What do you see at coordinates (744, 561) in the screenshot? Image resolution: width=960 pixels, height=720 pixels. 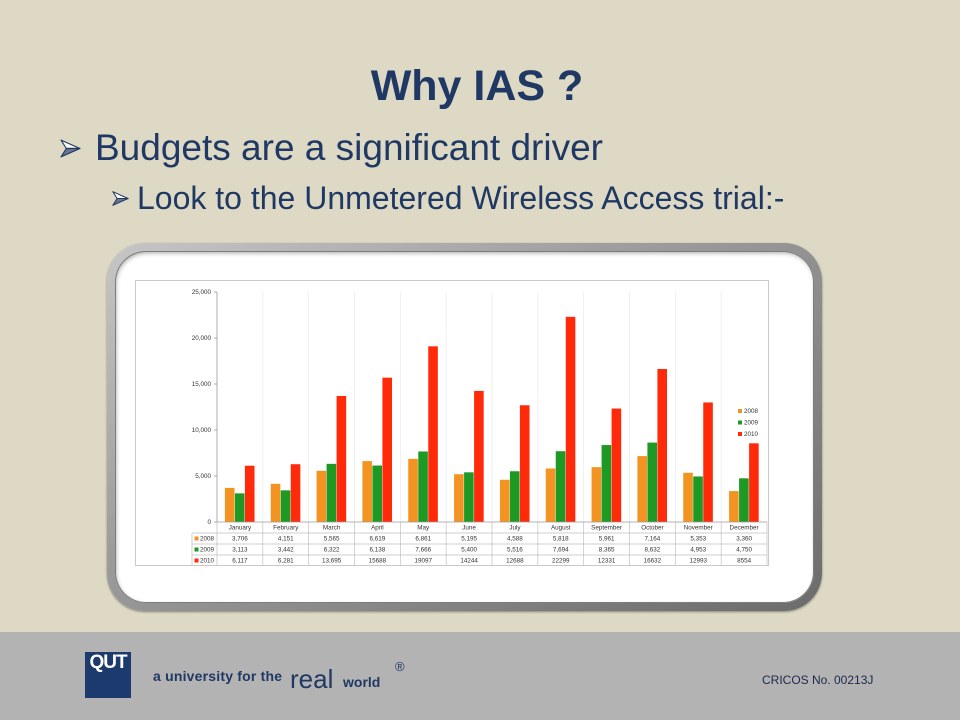 I see `table-cell: 8554` at bounding box center [744, 561].